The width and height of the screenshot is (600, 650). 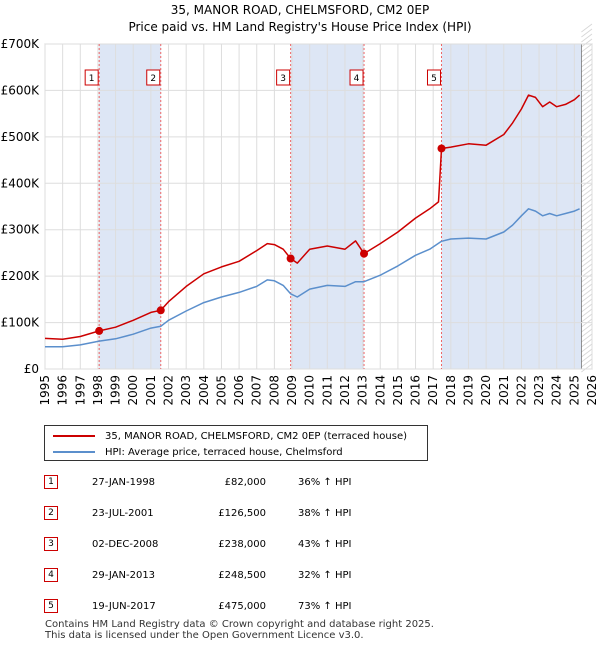 What do you see at coordinates (21, 230) in the screenshot?
I see `y-tick-label: £300K` at bounding box center [21, 230].